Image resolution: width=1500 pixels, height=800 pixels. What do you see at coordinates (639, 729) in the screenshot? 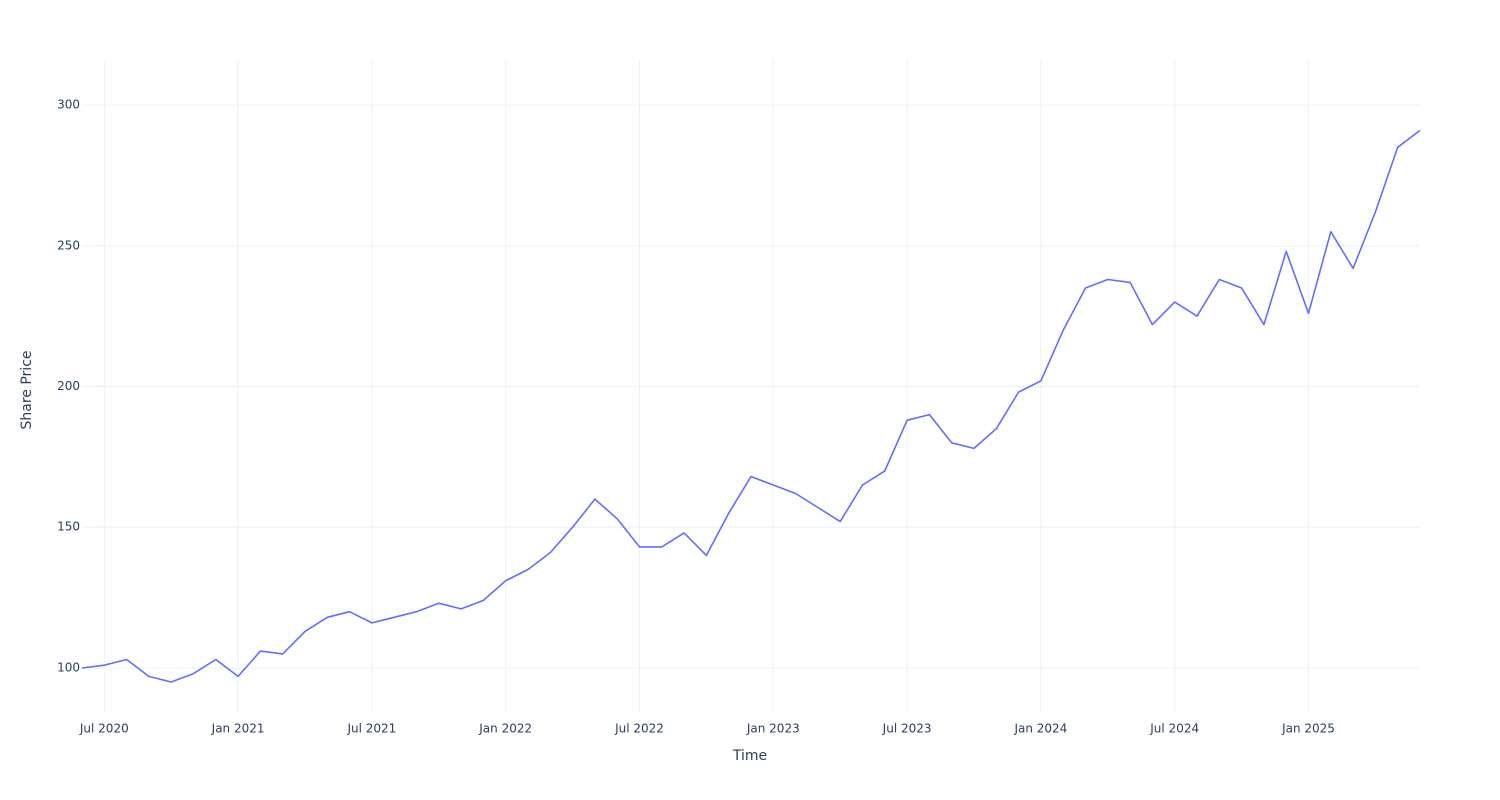
I see `x-tick-label: Jul 2022` at bounding box center [639, 729].